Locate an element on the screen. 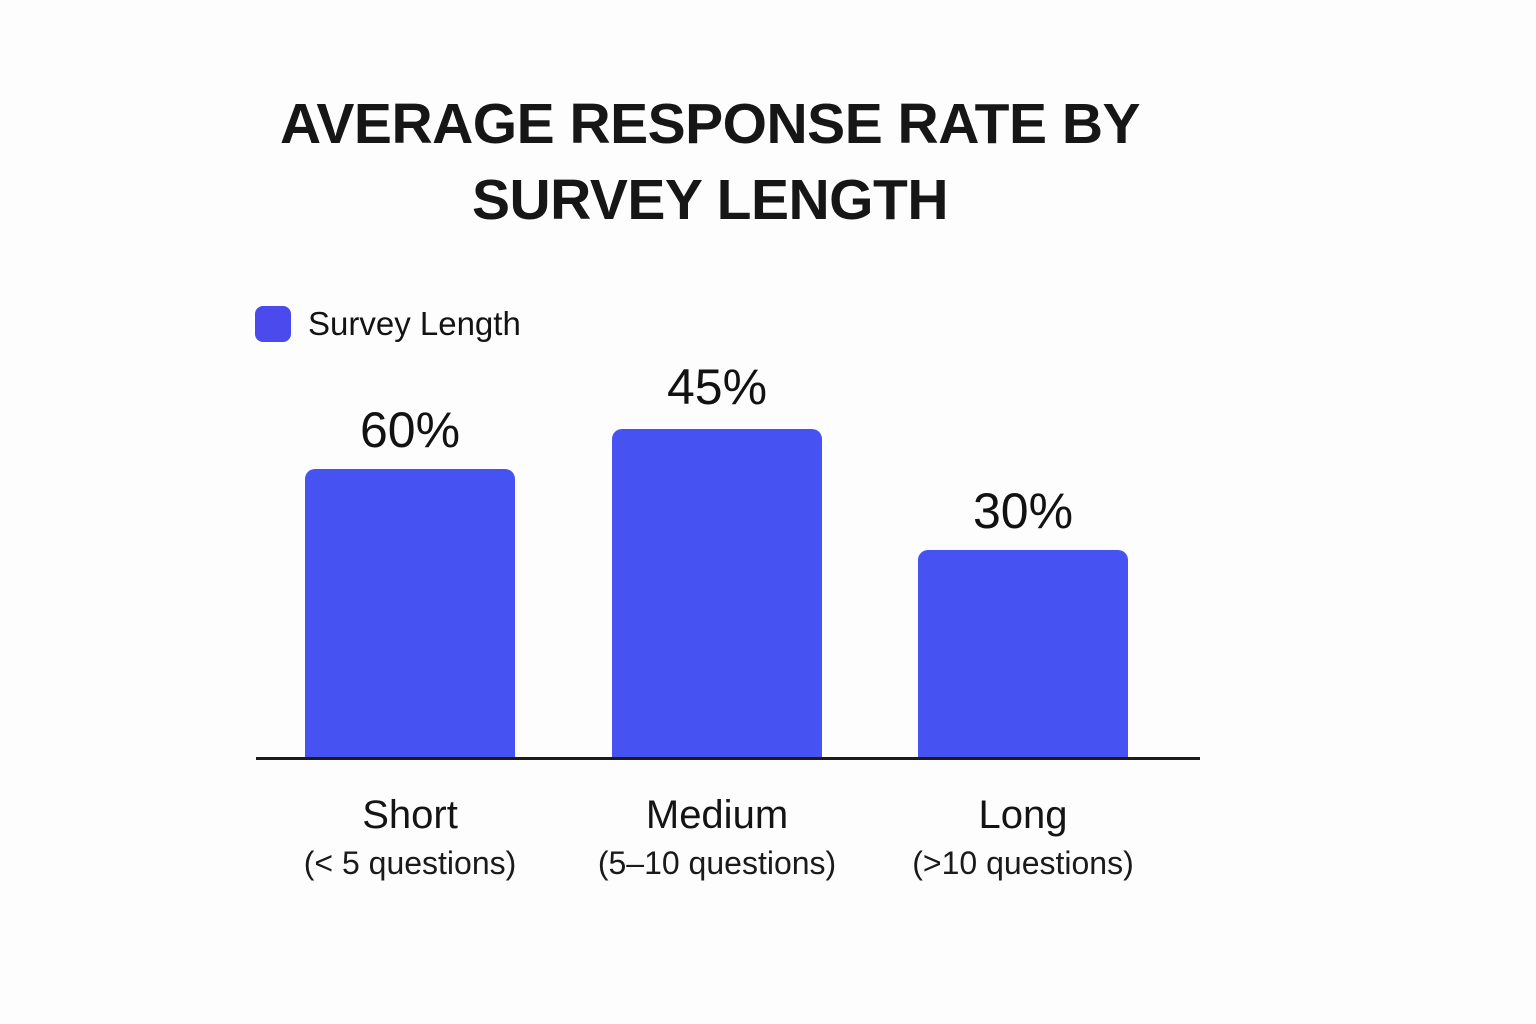 The height and width of the screenshot is (1024, 1536). bar-short is located at coordinates (410, 613).